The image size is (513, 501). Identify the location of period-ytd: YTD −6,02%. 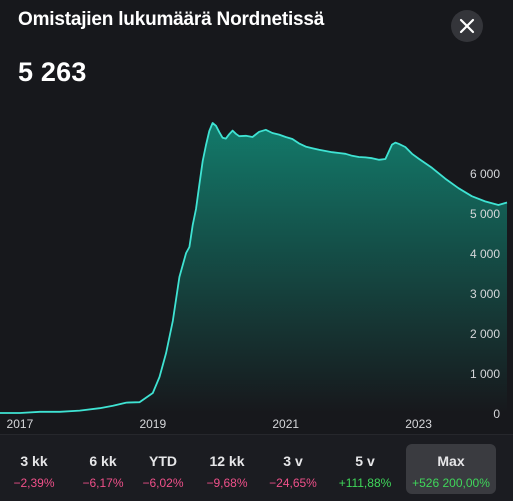
(163, 469).